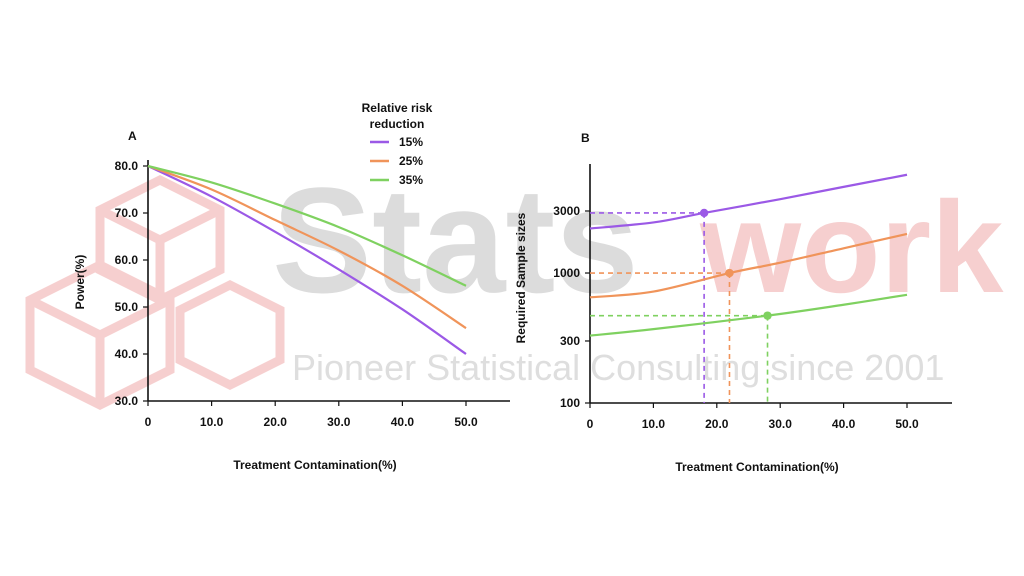 This screenshot has height=576, width=1024. I want to click on panel-a-label: A, so click(132, 136).